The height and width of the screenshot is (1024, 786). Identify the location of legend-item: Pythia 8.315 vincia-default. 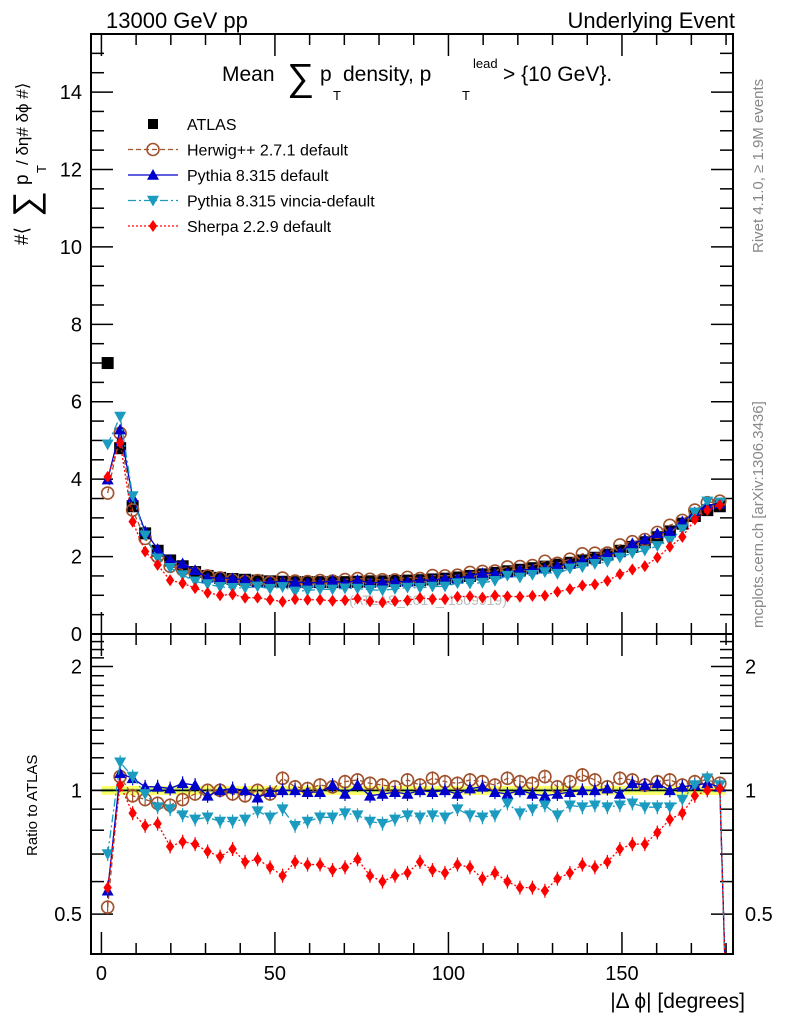
(251, 202).